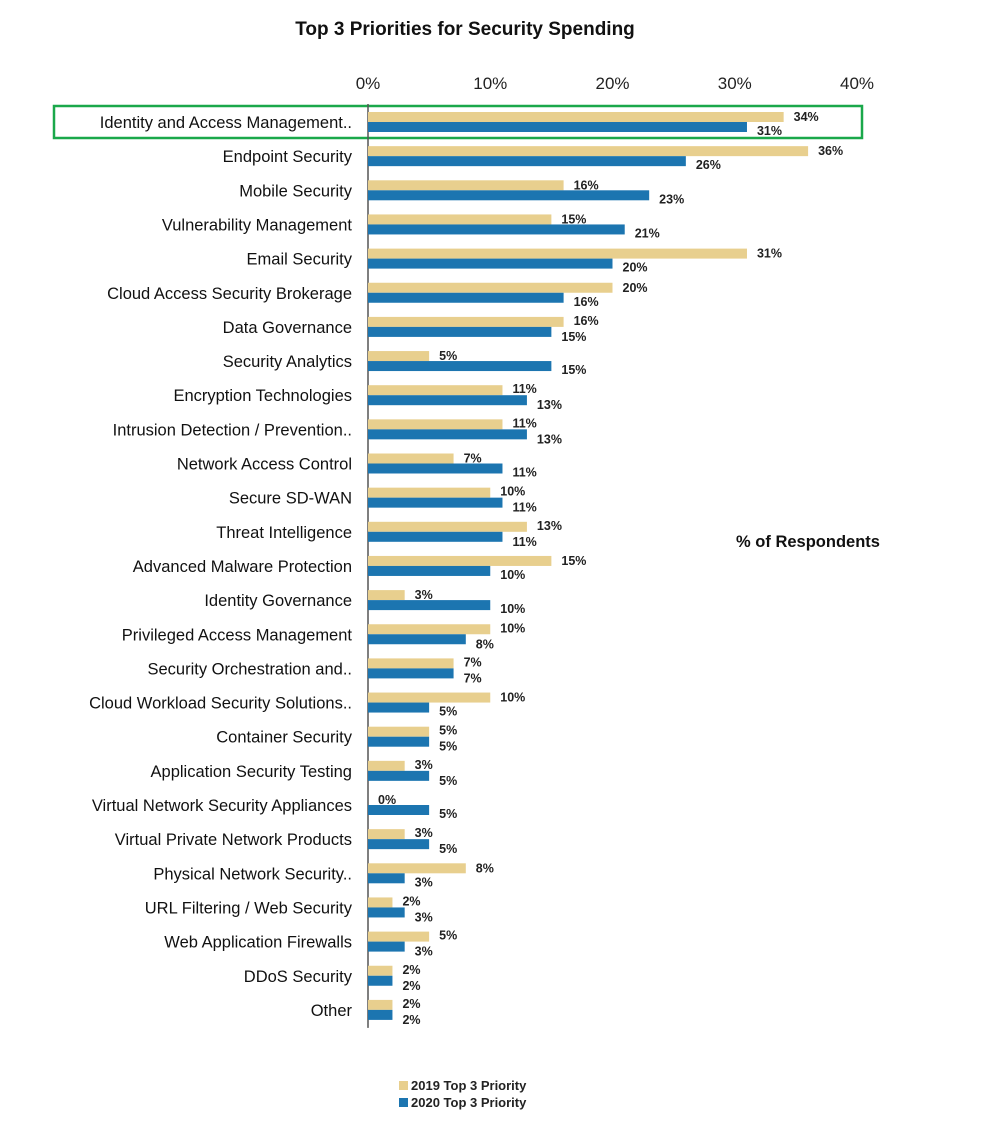 This screenshot has width=996, height=1134. I want to click on category-label: Vulnerability Management, so click(257, 225).